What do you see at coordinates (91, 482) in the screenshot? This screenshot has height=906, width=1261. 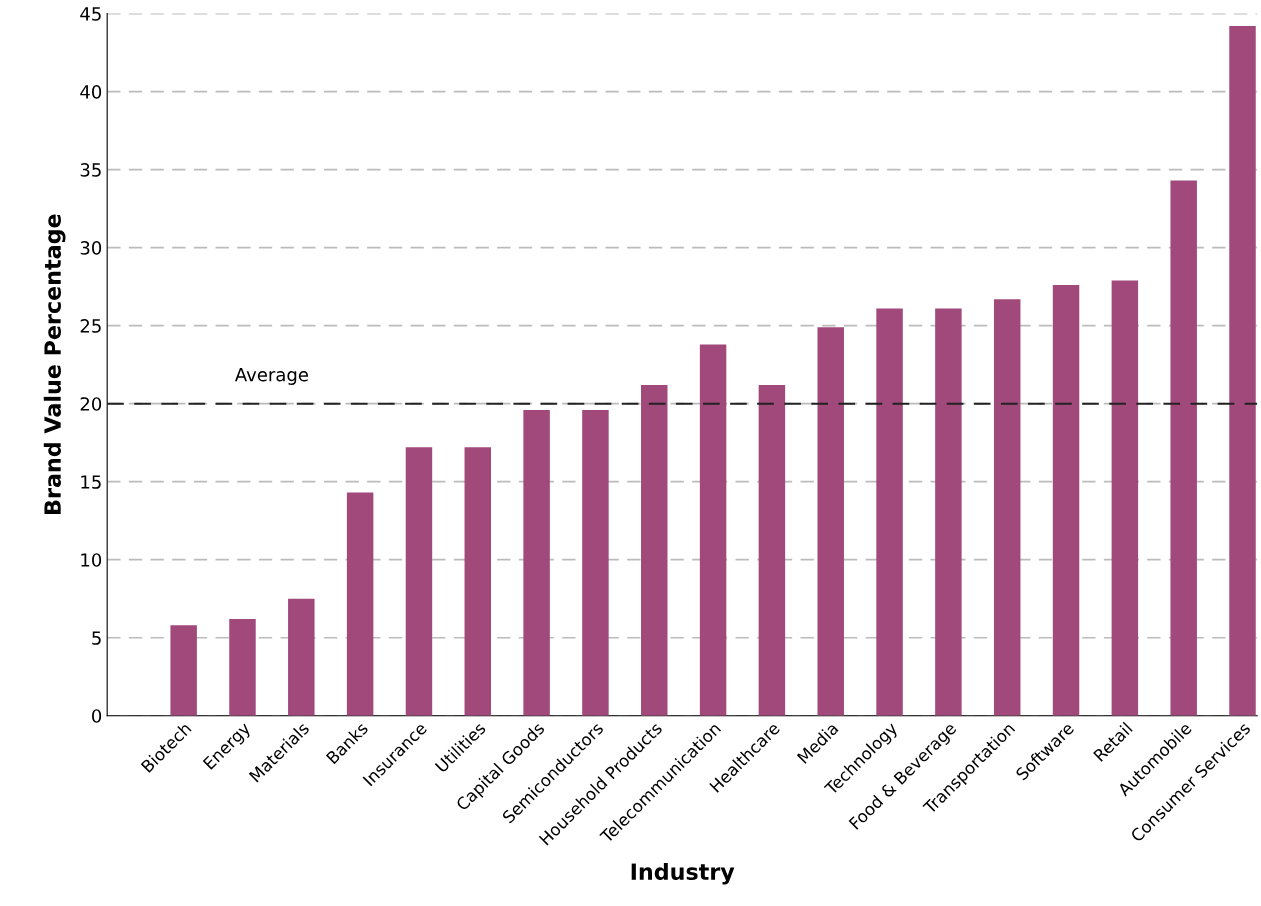 I see `y-tick-label: 15` at bounding box center [91, 482].